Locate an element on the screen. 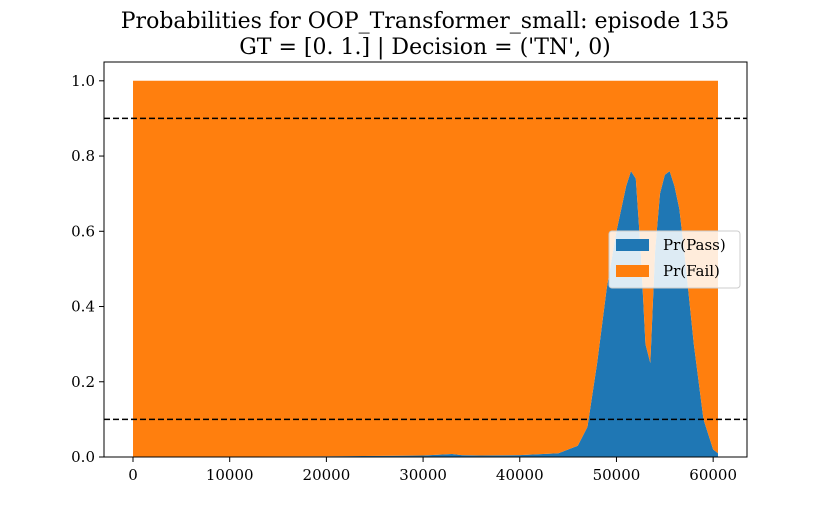 This screenshot has height=513, width=830. legend-swatch-fail is located at coordinates (632, 271).